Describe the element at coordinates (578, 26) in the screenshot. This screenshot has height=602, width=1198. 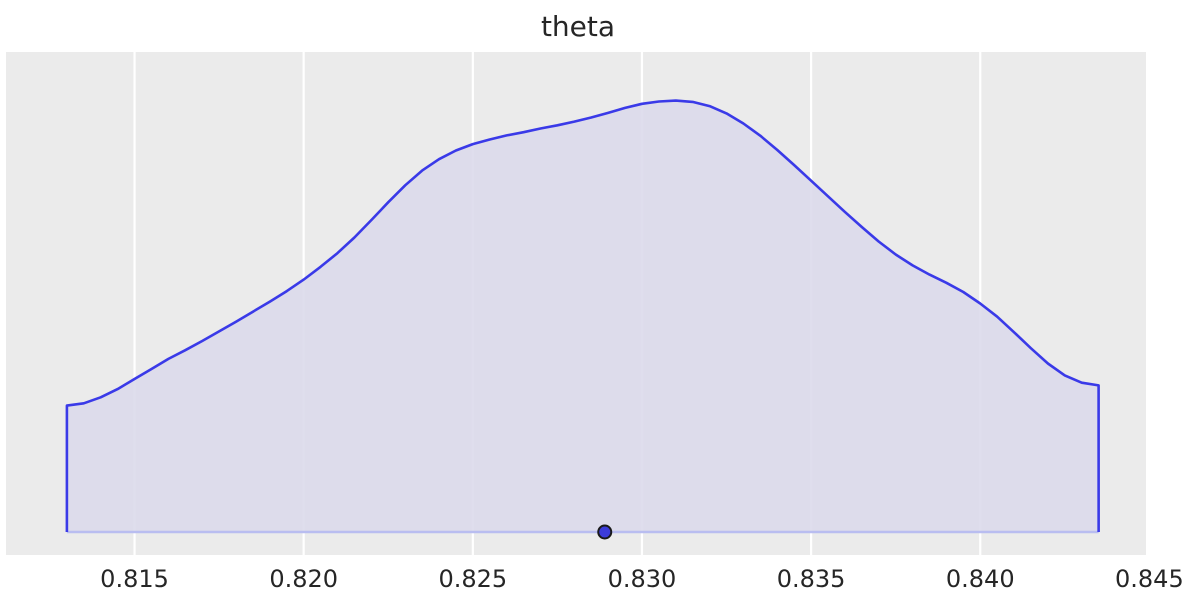
I see `chart-title: theta` at that location.